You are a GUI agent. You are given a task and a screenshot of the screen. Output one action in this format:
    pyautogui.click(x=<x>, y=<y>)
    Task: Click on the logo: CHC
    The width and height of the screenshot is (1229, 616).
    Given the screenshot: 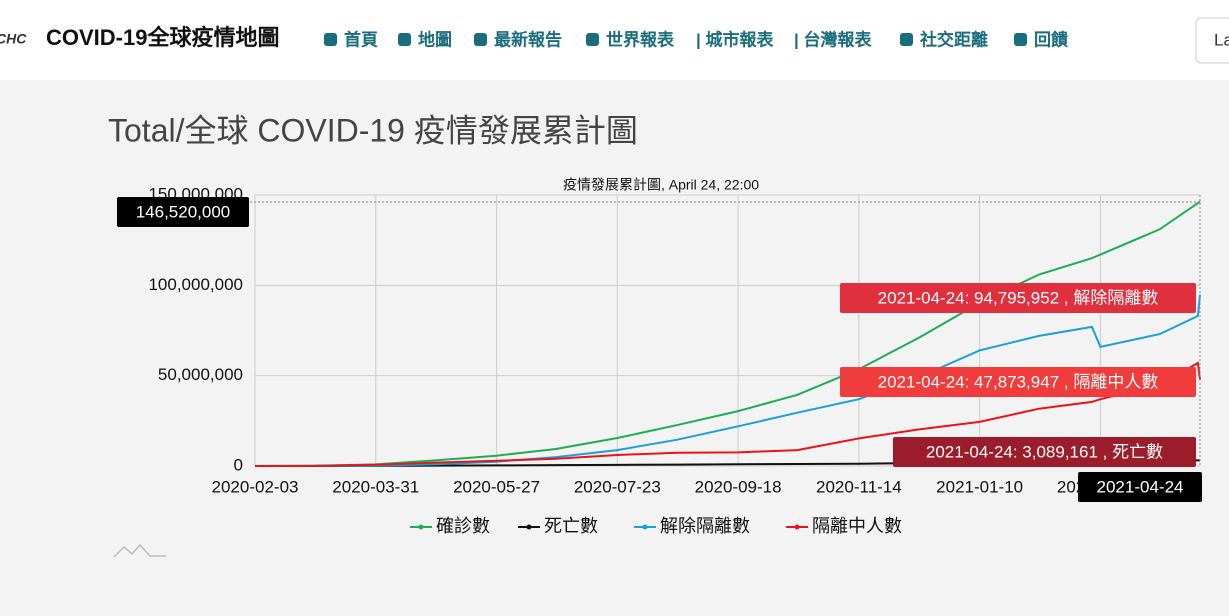 What is the action you would take?
    pyautogui.click(x=13, y=39)
    